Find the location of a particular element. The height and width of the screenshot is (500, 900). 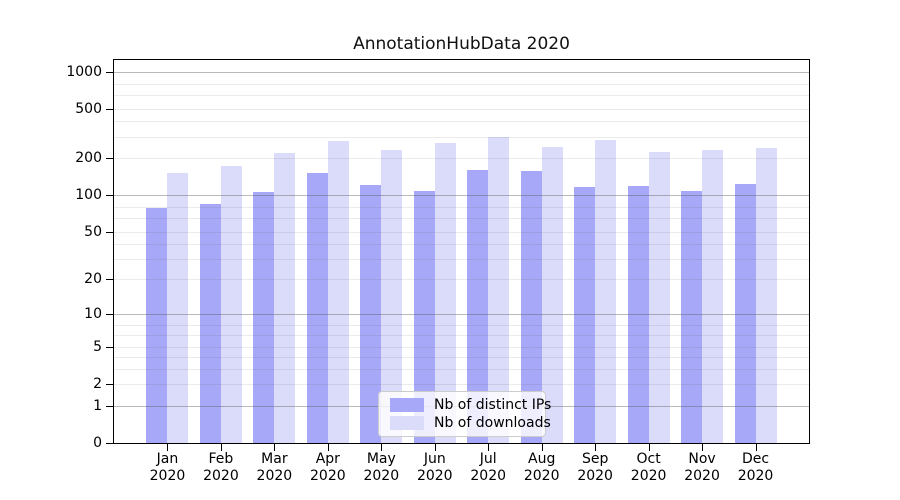

x-tick-label-mar: Mar 2020 is located at coordinates (274, 468).